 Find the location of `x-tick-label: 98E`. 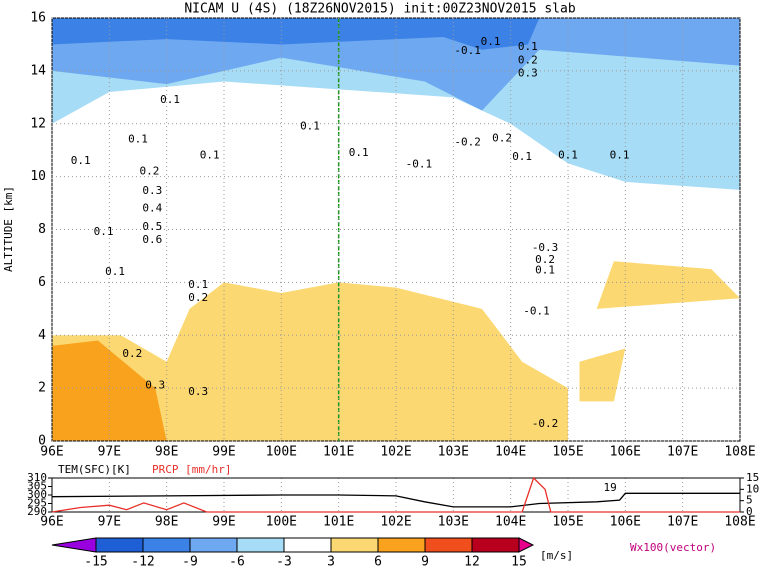

x-tick-label: 98E is located at coordinates (166, 522).